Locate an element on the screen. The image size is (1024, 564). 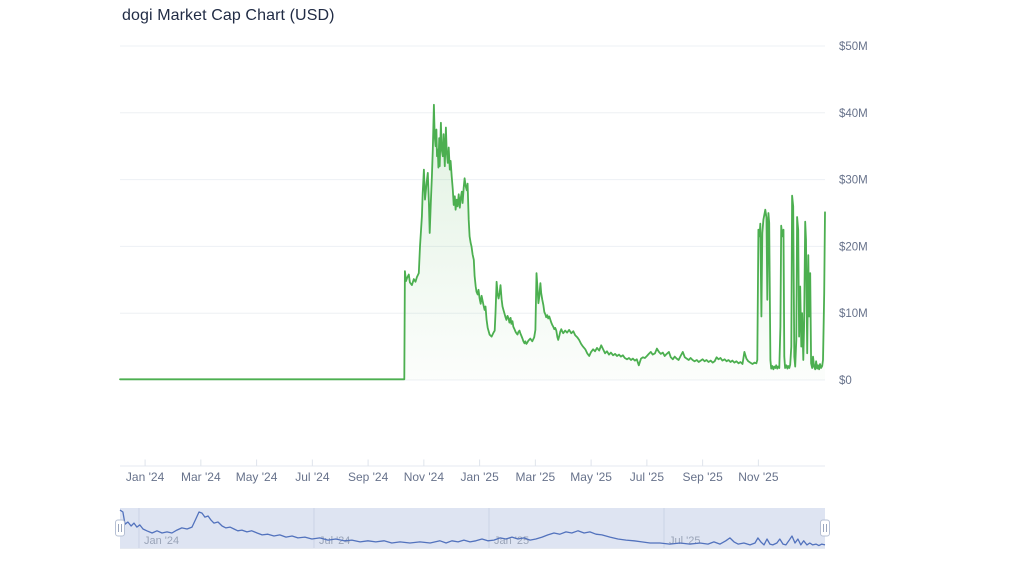
navigator-axis-label: Jul '24 is located at coordinates (334, 541).